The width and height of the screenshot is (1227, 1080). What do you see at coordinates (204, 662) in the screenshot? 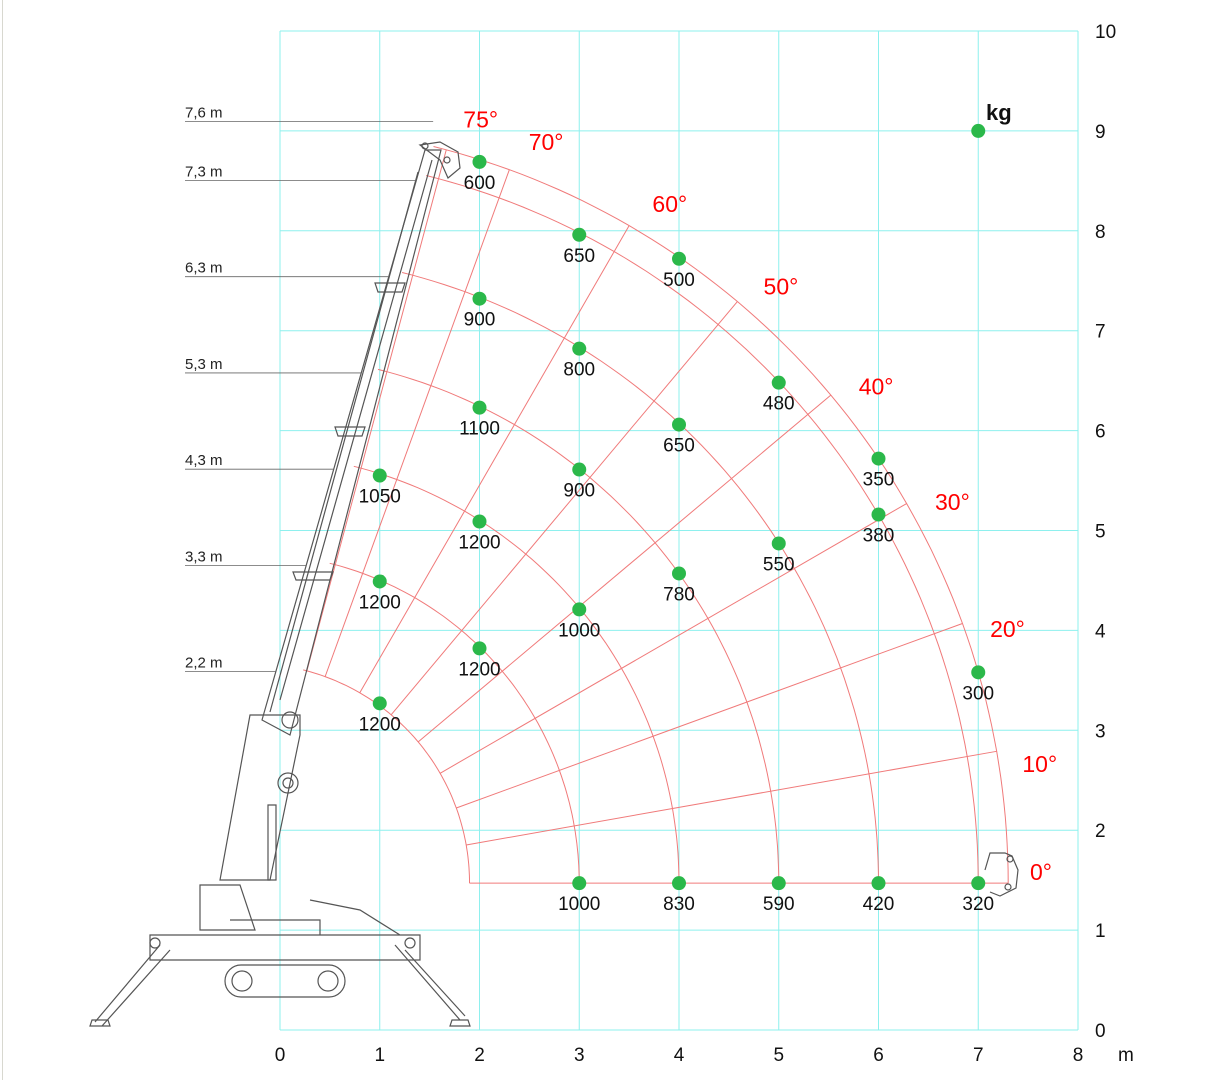
I see `boom-length-label: 2,2 m` at bounding box center [204, 662].